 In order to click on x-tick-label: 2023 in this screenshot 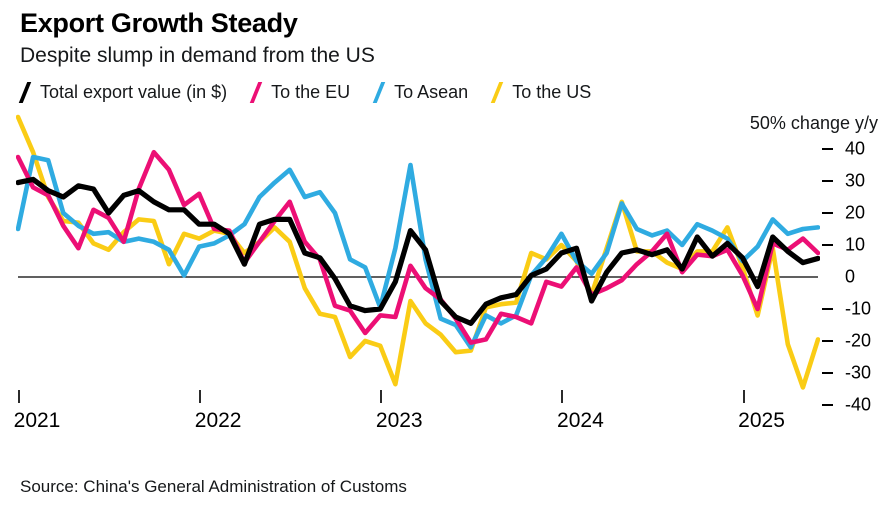, I will do `click(399, 420)`.